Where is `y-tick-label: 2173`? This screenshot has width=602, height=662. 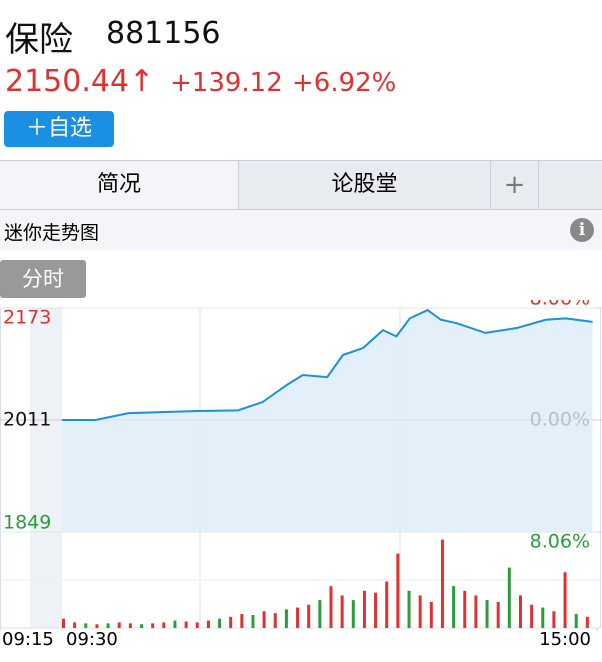 y-tick-label: 2173 is located at coordinates (27, 318).